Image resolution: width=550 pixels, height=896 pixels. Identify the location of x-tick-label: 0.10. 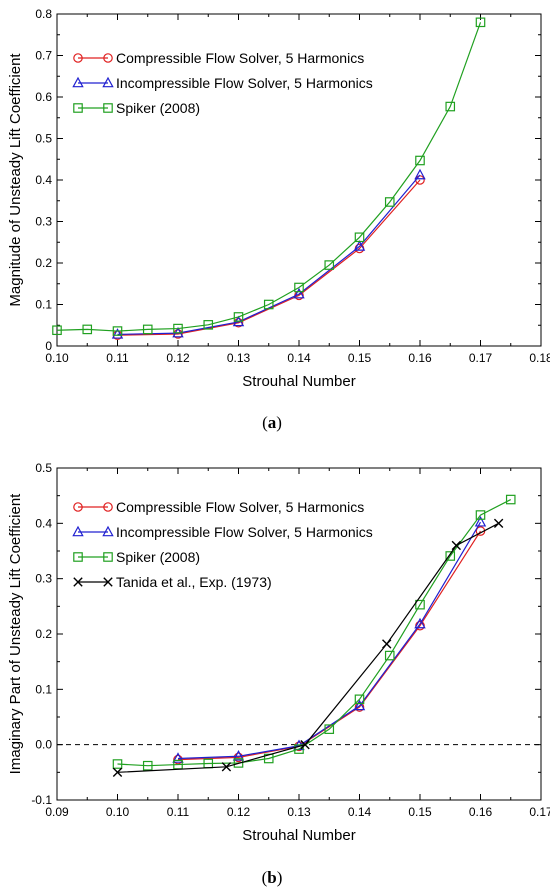
(118, 812).